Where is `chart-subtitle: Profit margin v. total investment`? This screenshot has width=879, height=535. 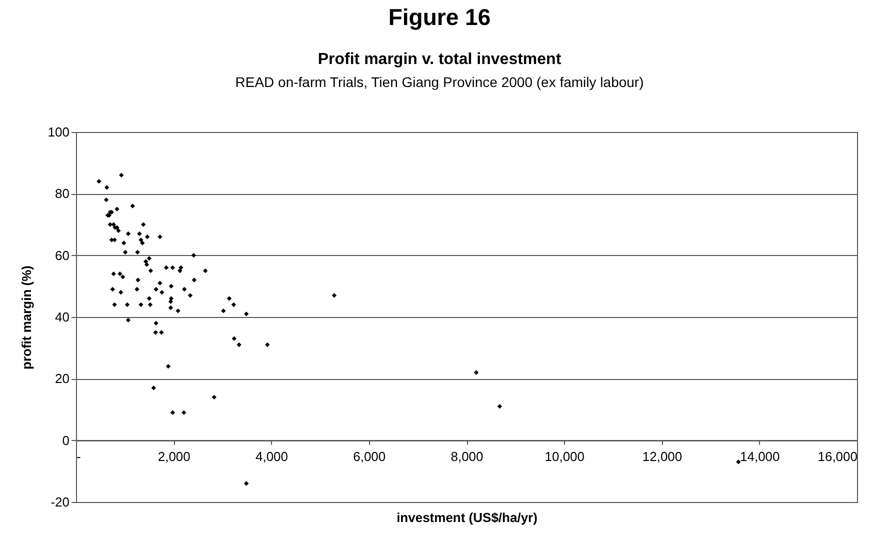
chart-subtitle: Profit margin v. total investment is located at coordinates (439, 60).